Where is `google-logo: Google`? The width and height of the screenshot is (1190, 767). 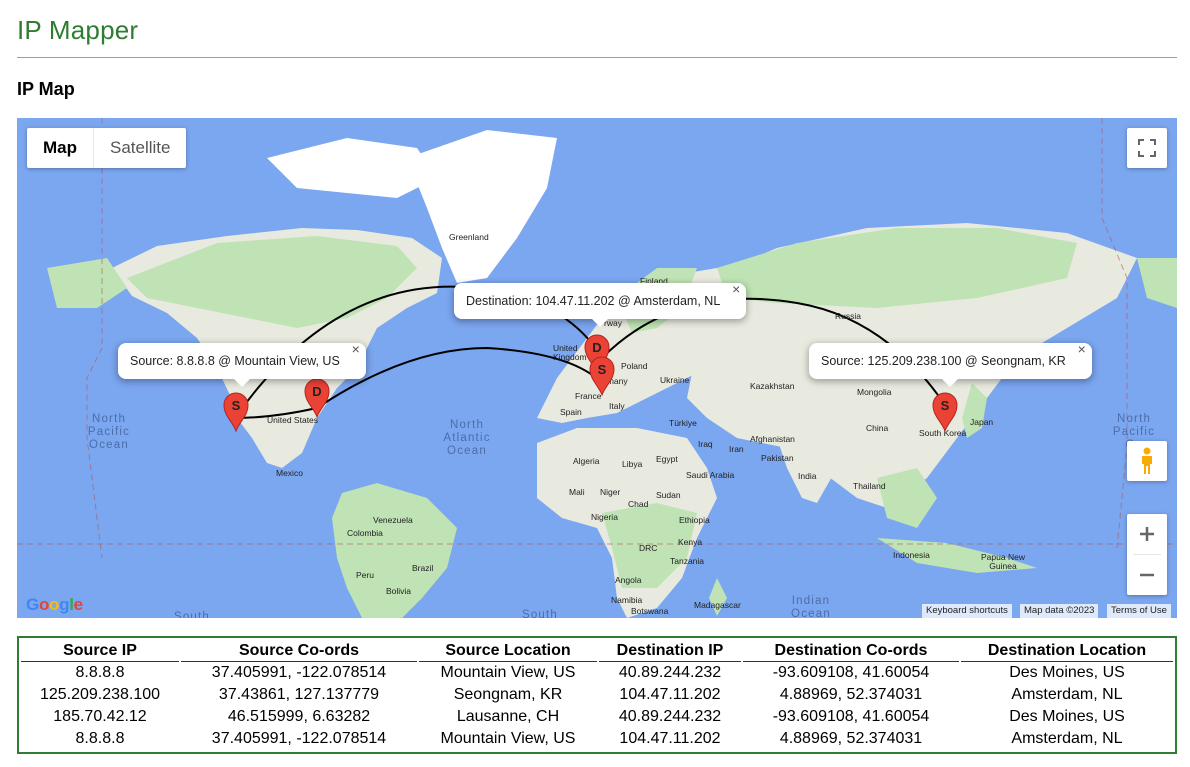
google-logo: Google is located at coordinates (54, 604).